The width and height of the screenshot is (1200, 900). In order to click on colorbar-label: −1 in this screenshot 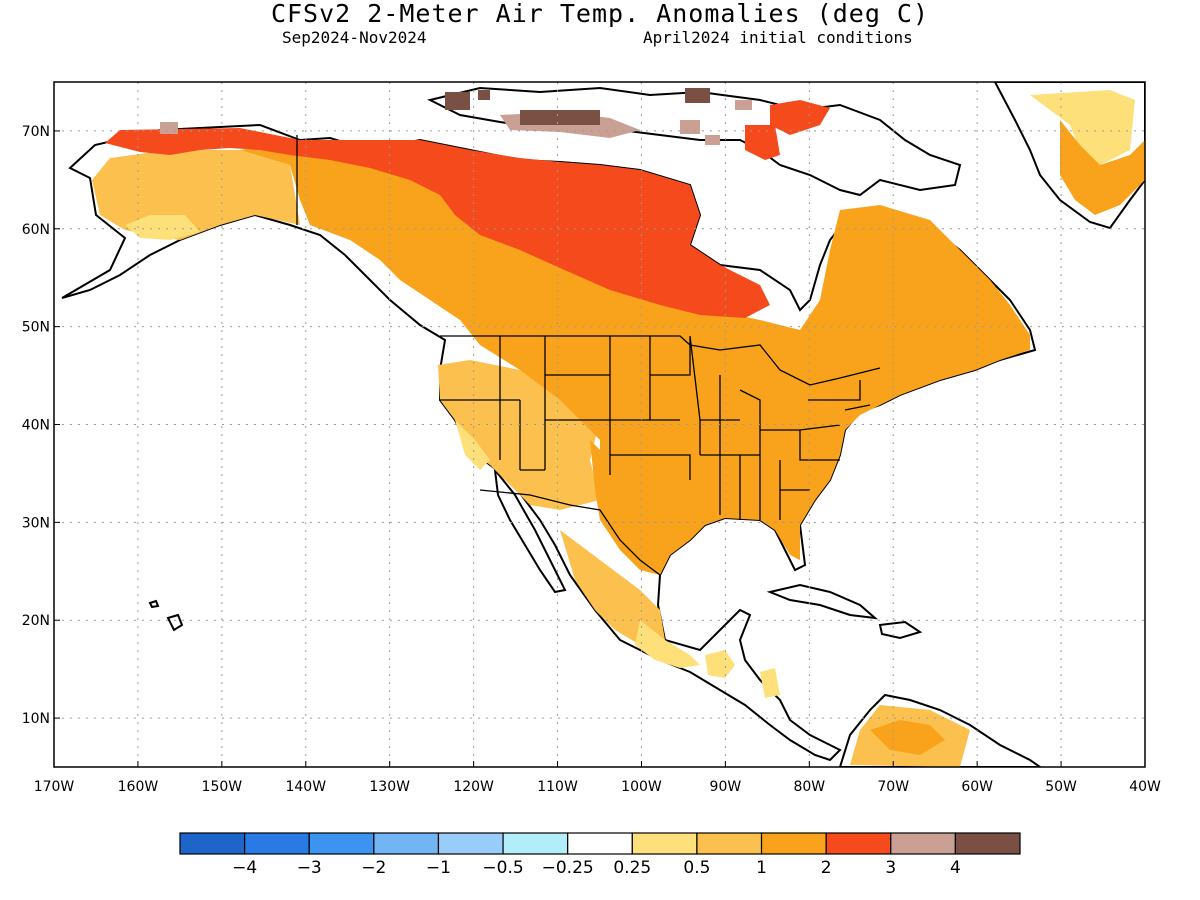, I will do `click(438, 868)`.